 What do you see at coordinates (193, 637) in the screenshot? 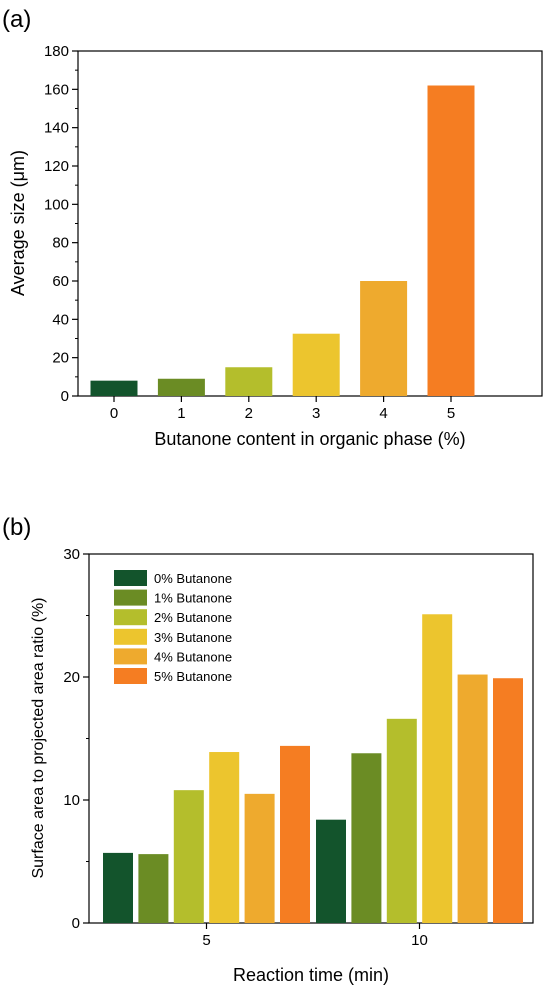
I see `legend-label: 3% Butanone` at bounding box center [193, 637].